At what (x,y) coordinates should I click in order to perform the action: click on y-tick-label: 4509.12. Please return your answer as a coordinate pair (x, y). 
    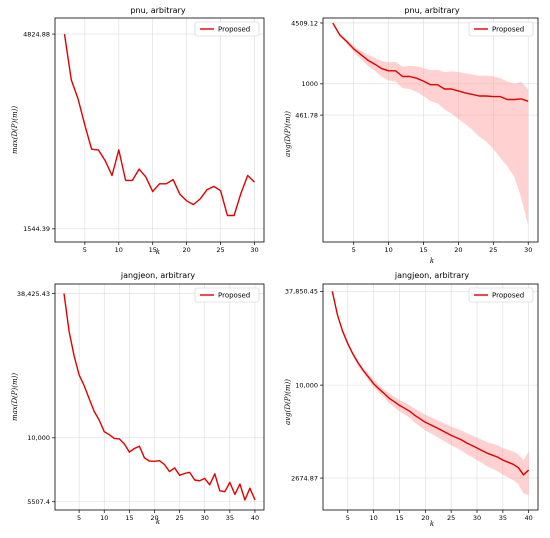
    Looking at the image, I should click on (304, 23).